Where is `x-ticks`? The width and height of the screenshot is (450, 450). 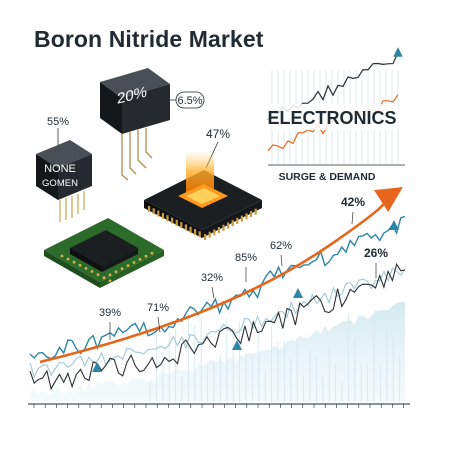 x-ticks is located at coordinates (218, 406).